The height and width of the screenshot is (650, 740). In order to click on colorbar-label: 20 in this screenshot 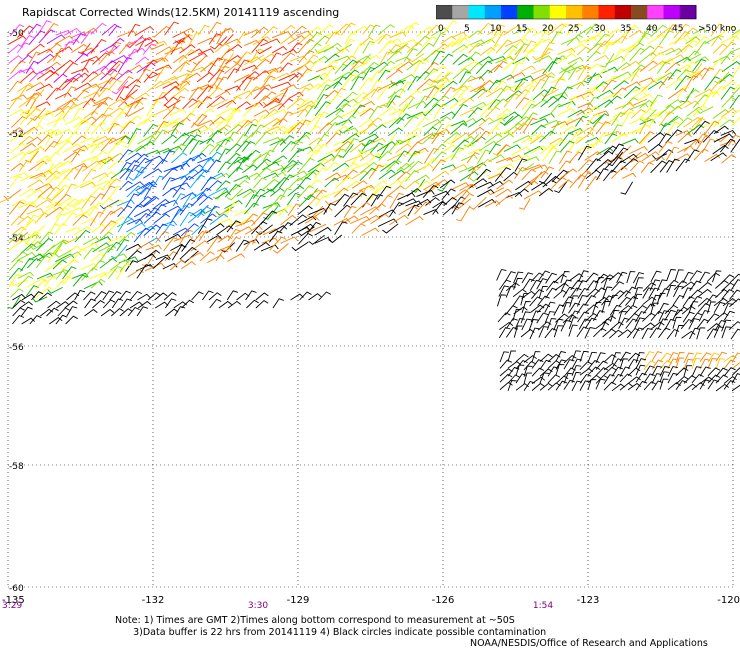, I will do `click(548, 29)`.